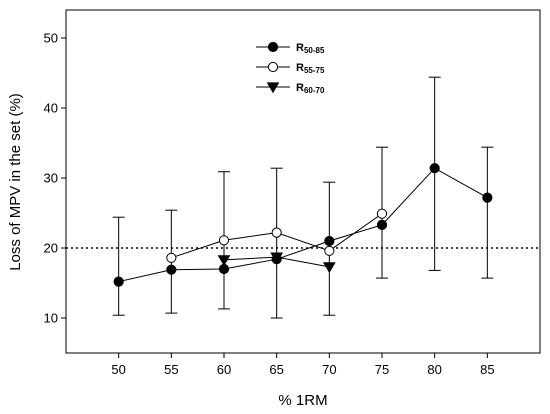 The width and height of the screenshot is (550, 414). Describe the element at coordinates (303, 365) in the screenshot. I see `x-axis: 50 55 60 65 70 75 80 85` at that location.